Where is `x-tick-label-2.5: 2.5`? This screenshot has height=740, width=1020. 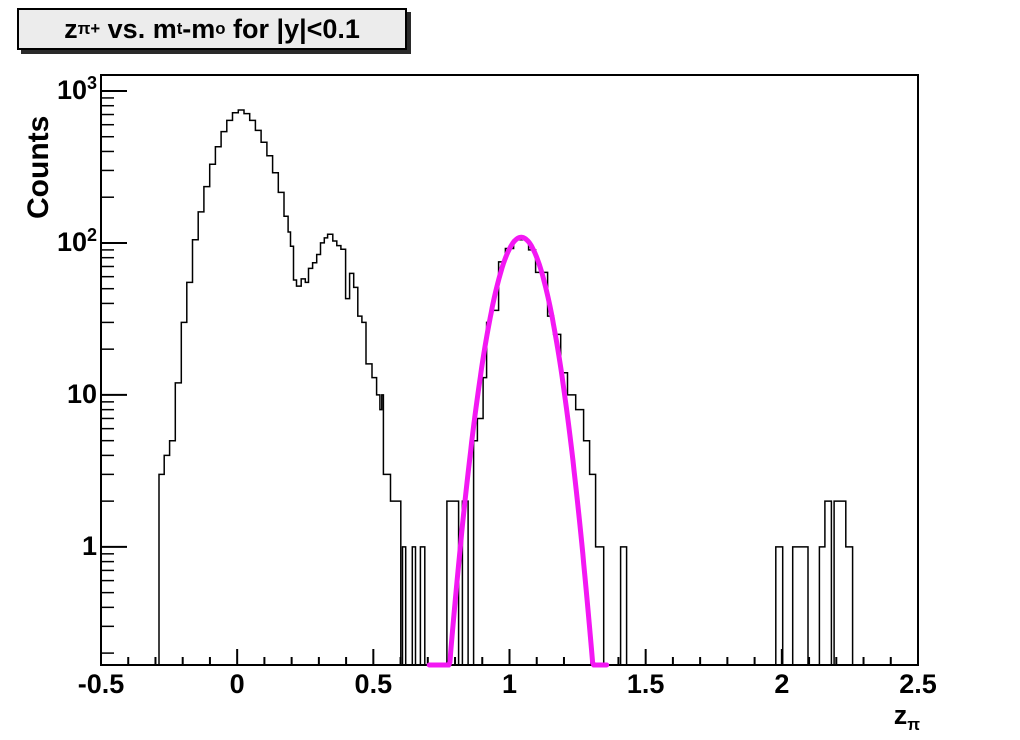 x-tick-label-2.5: 2.5 is located at coordinates (918, 684).